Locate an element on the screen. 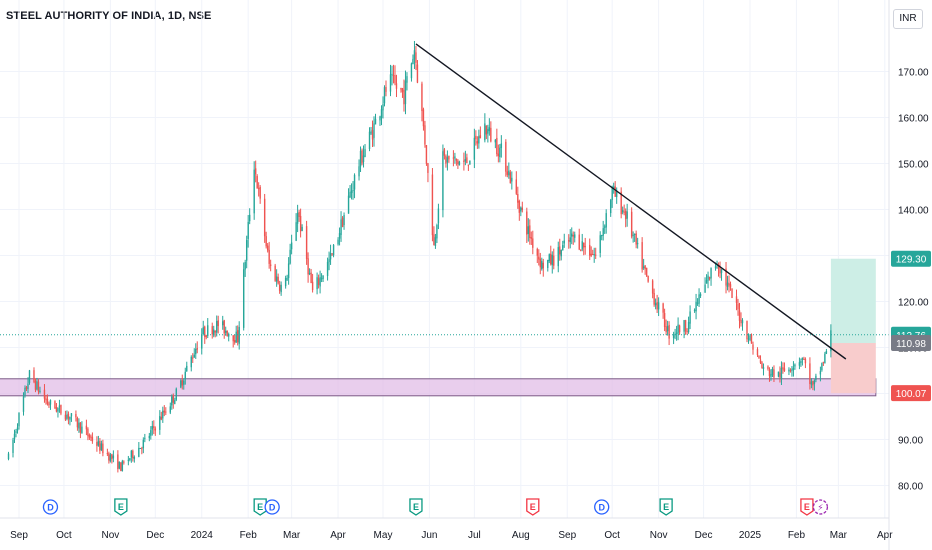 This screenshot has height=550, width=932. x-tick-label: Oct is located at coordinates (612, 535).